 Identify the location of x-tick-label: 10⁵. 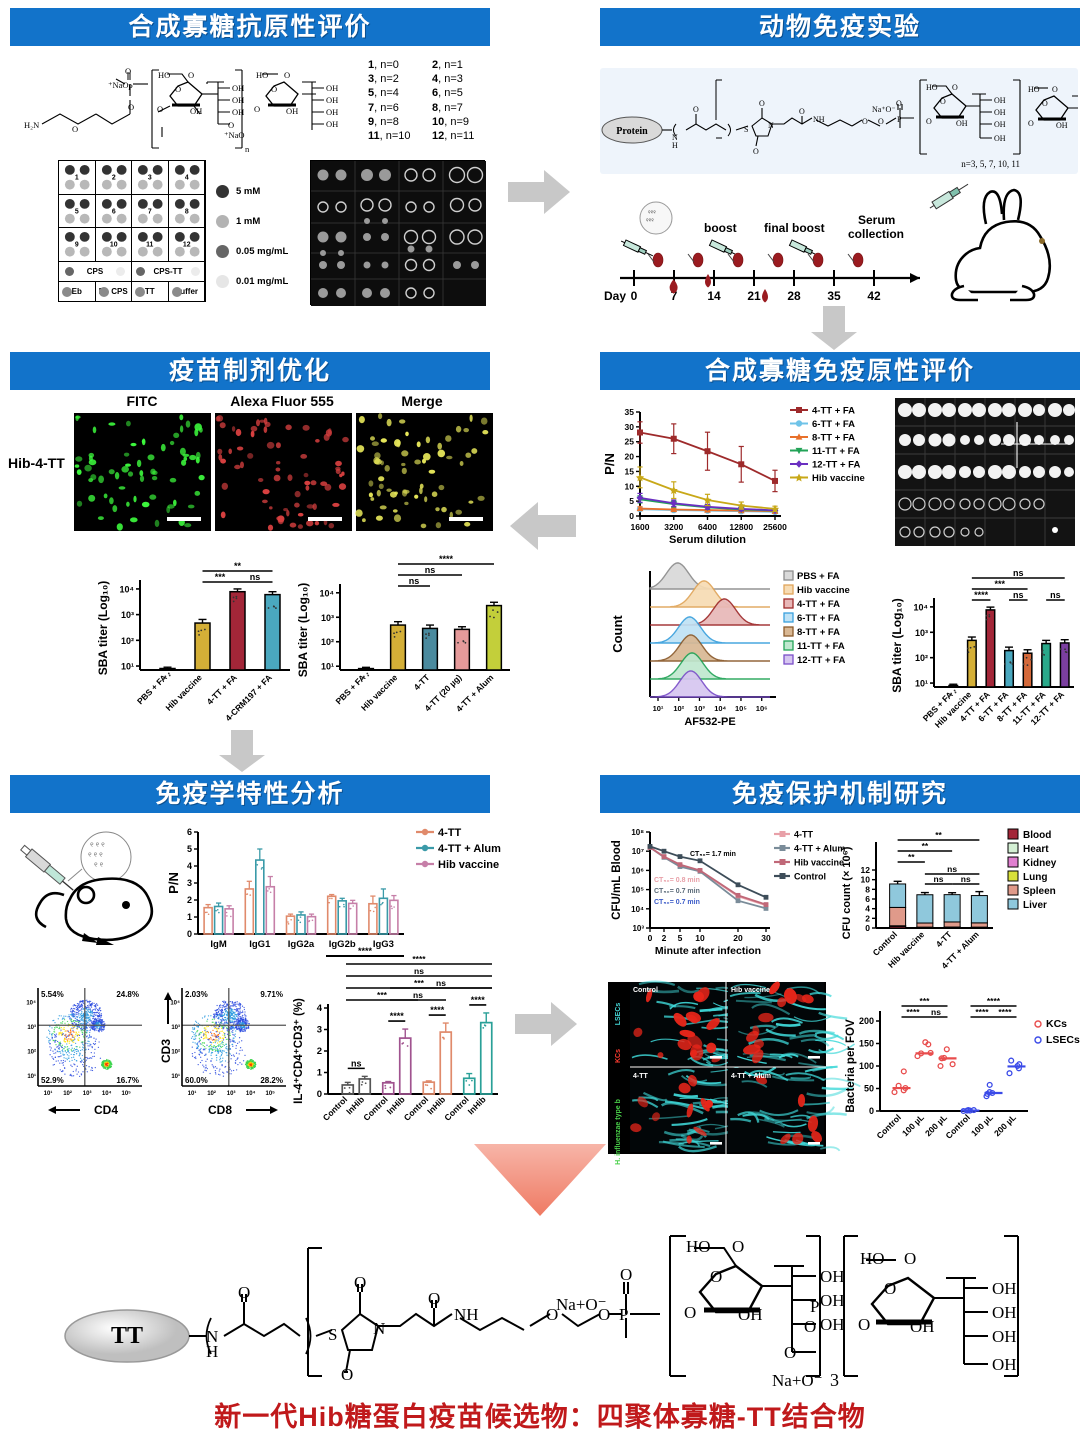
(741, 708).